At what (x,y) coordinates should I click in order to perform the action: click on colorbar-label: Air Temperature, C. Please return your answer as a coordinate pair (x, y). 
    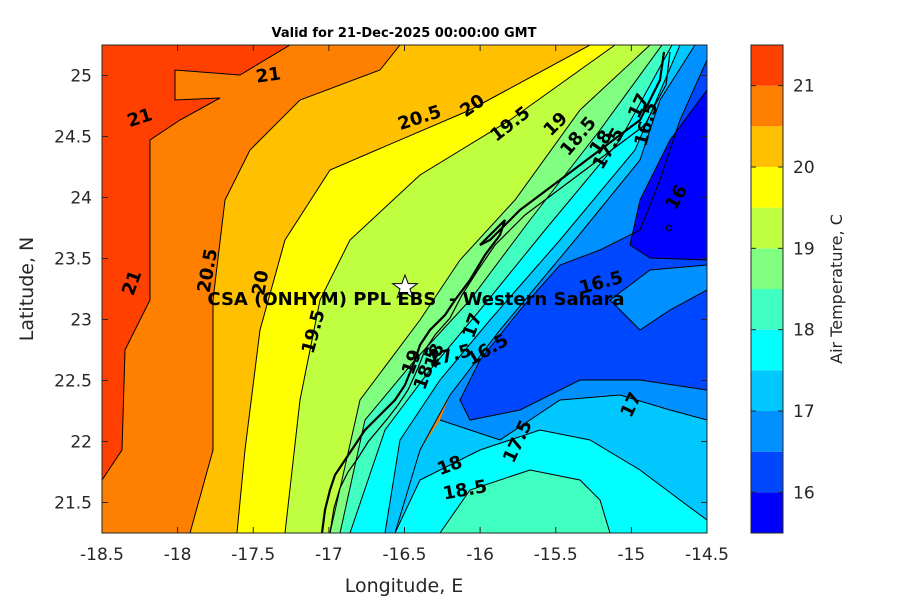
    Looking at the image, I should click on (836, 289).